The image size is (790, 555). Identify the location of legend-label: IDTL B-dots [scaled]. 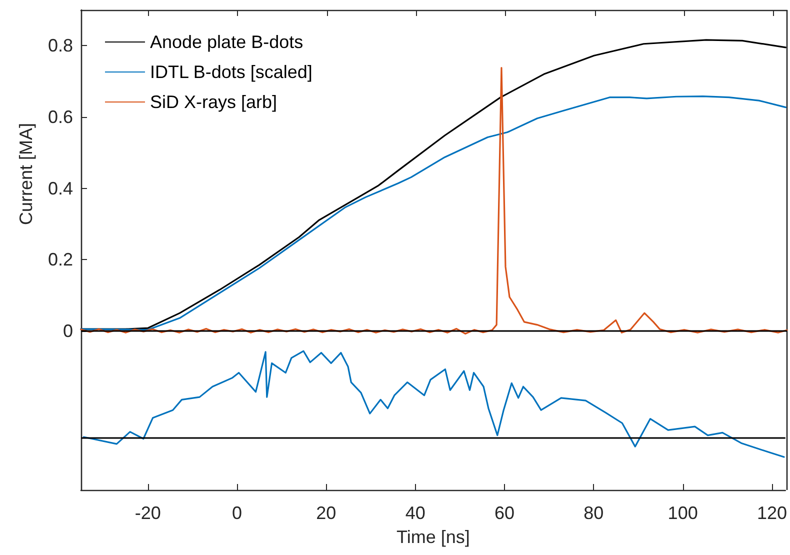
(231, 72).